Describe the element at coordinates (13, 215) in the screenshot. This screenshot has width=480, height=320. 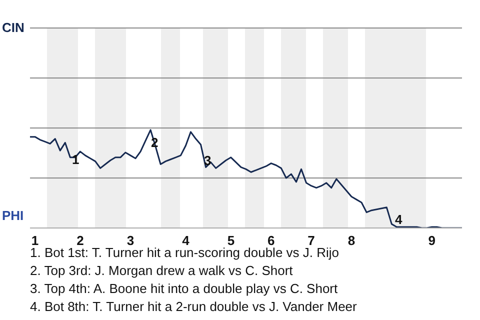
I see `text: PHI` at that location.